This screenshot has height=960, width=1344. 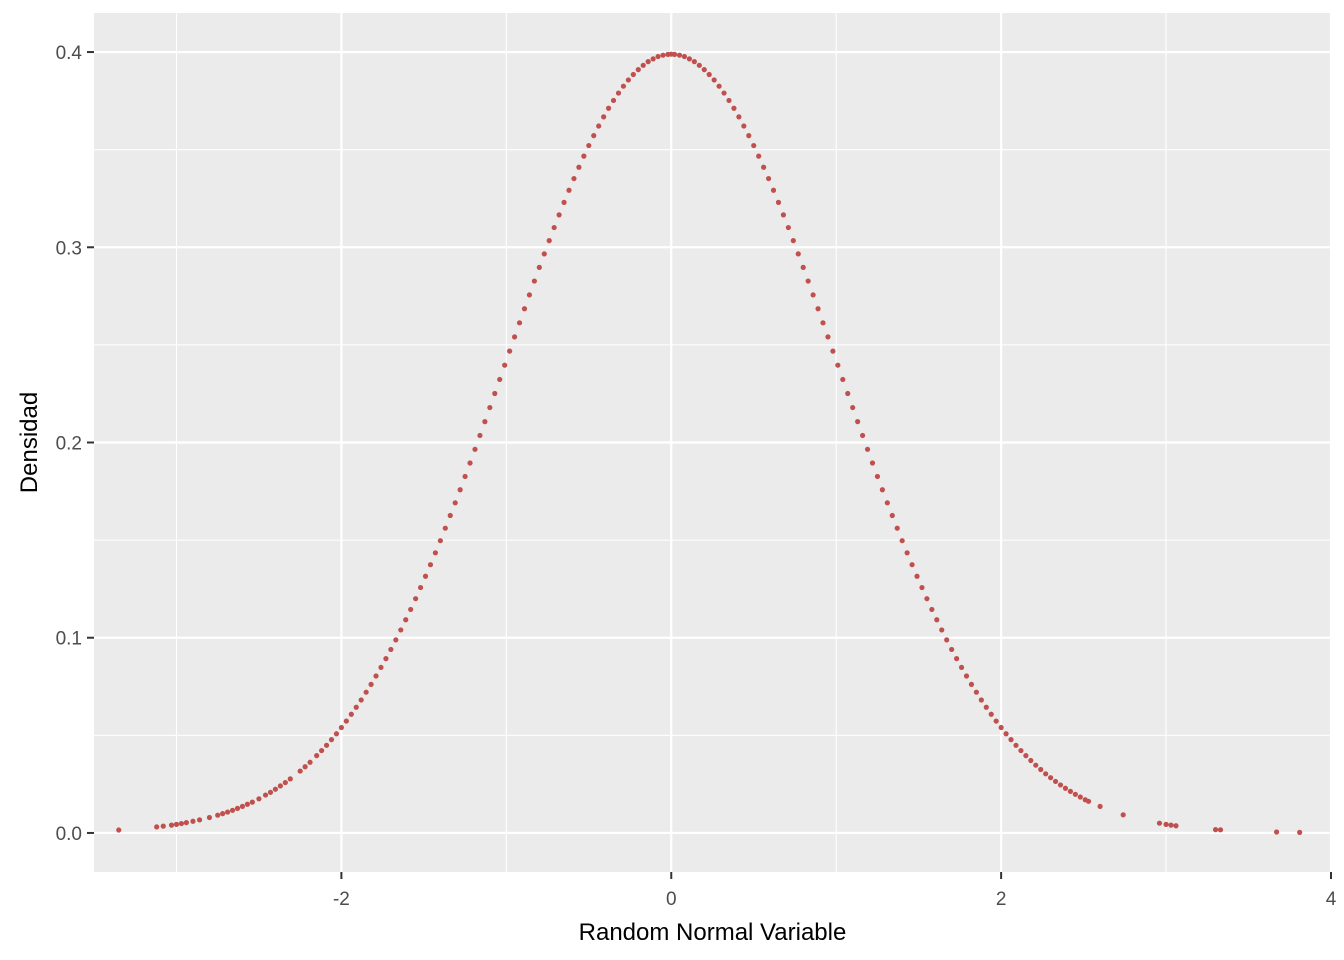 What do you see at coordinates (835, 891) in the screenshot?
I see `x-axis-ticks: -2 0 2 4` at bounding box center [835, 891].